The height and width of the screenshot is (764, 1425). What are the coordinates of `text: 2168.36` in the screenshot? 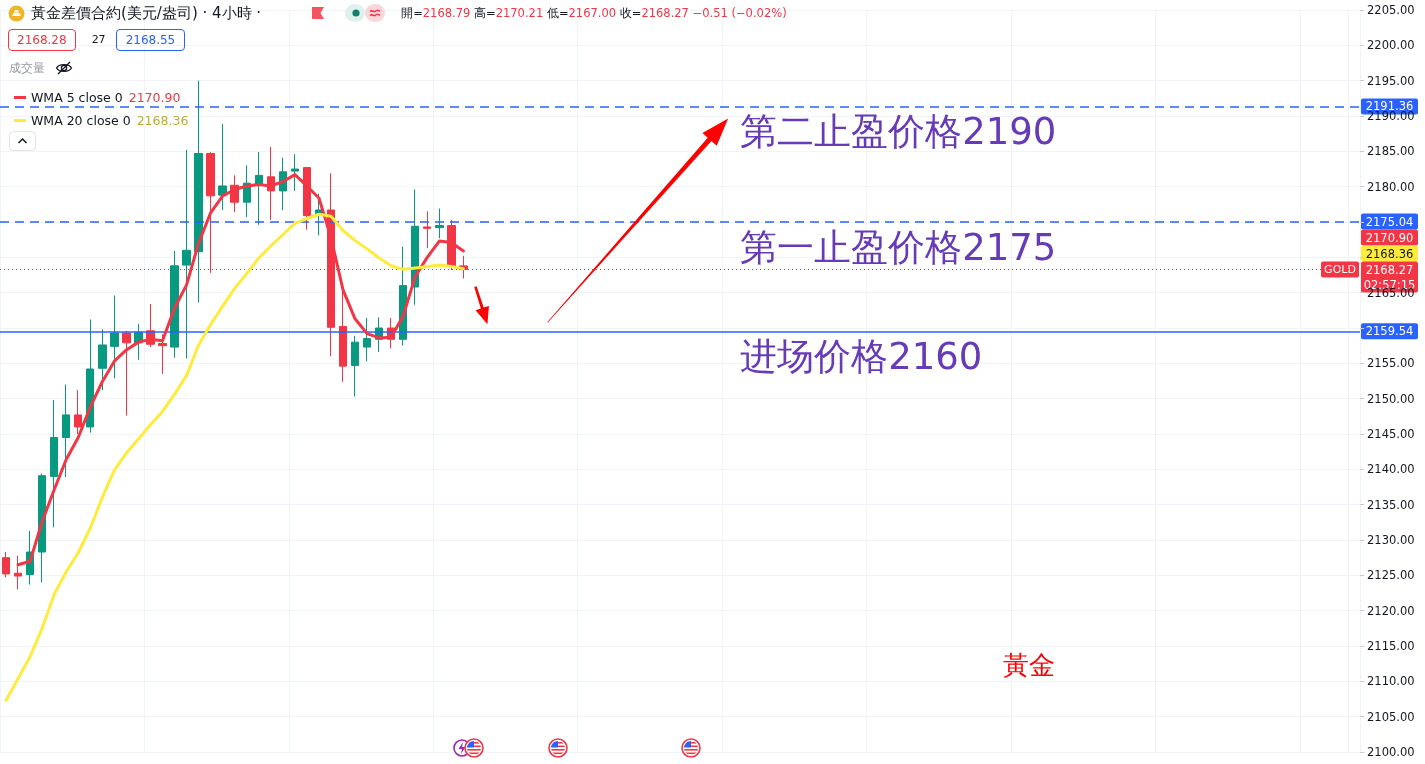 It's located at (1389, 253).